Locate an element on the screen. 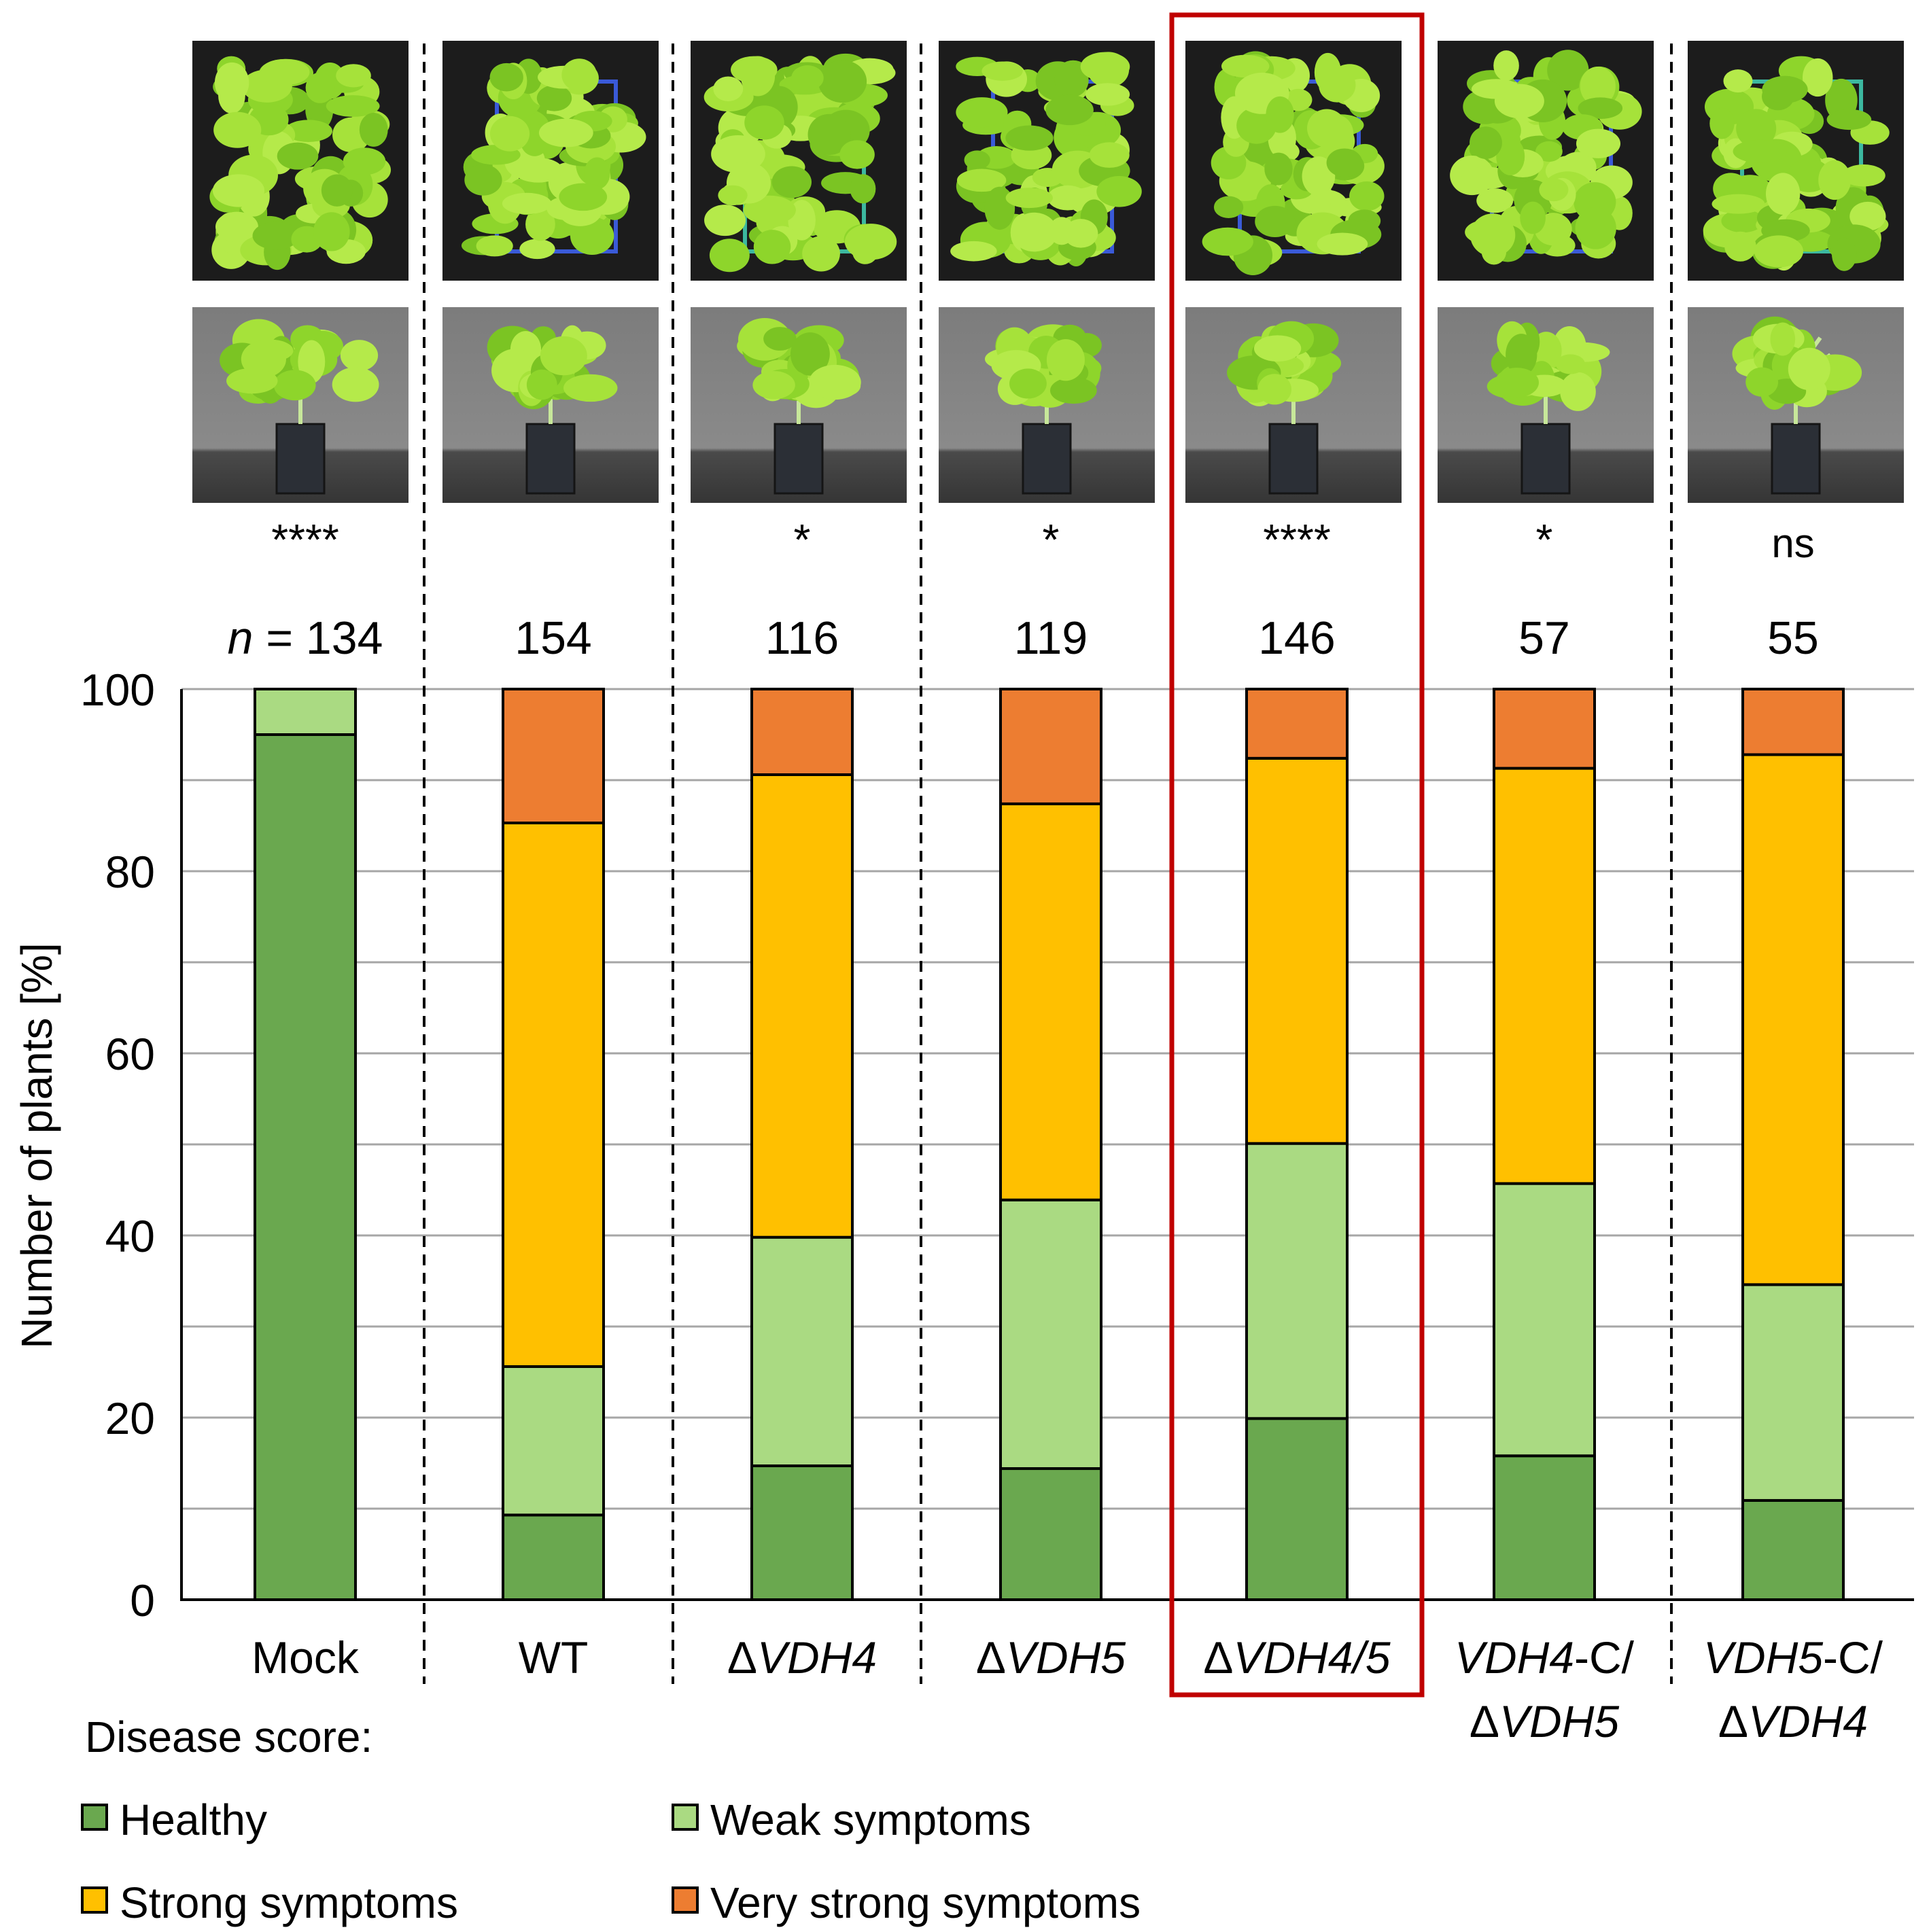 Image resolution: width=1929 pixels, height=1932 pixels. legend-label: Very strong symptoms is located at coordinates (925, 1902).